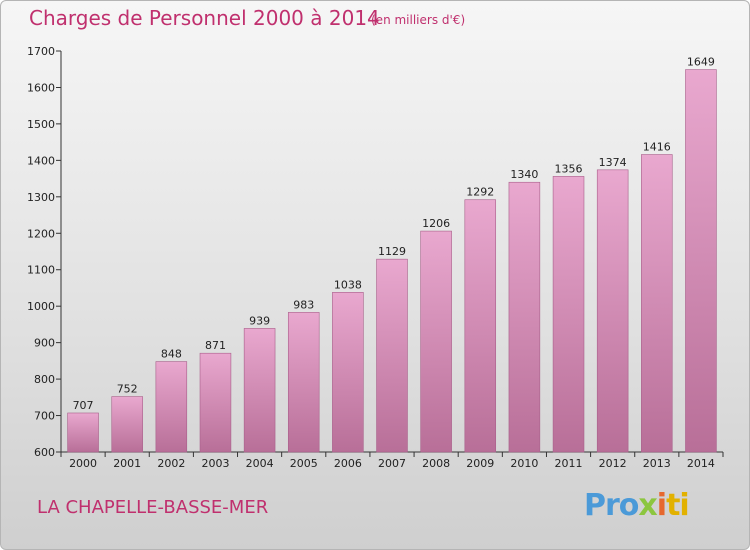 The width and height of the screenshot is (750, 550). Describe the element at coordinates (44, 452) in the screenshot. I see `y-tick-label: 600` at that location.